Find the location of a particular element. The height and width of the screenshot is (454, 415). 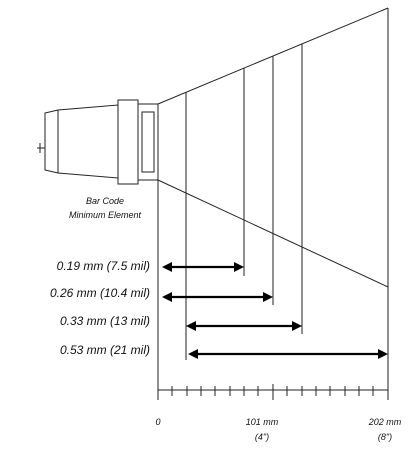

distance-axis: 0 101 mm (4") 202 mm (8") is located at coordinates (278, 413).